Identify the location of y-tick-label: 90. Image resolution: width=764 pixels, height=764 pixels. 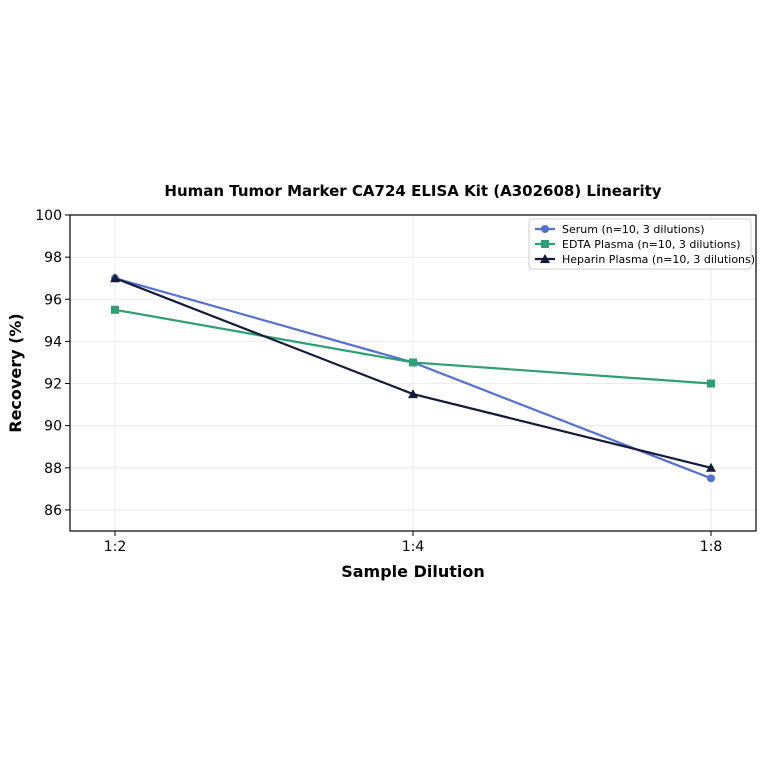
(53, 427).